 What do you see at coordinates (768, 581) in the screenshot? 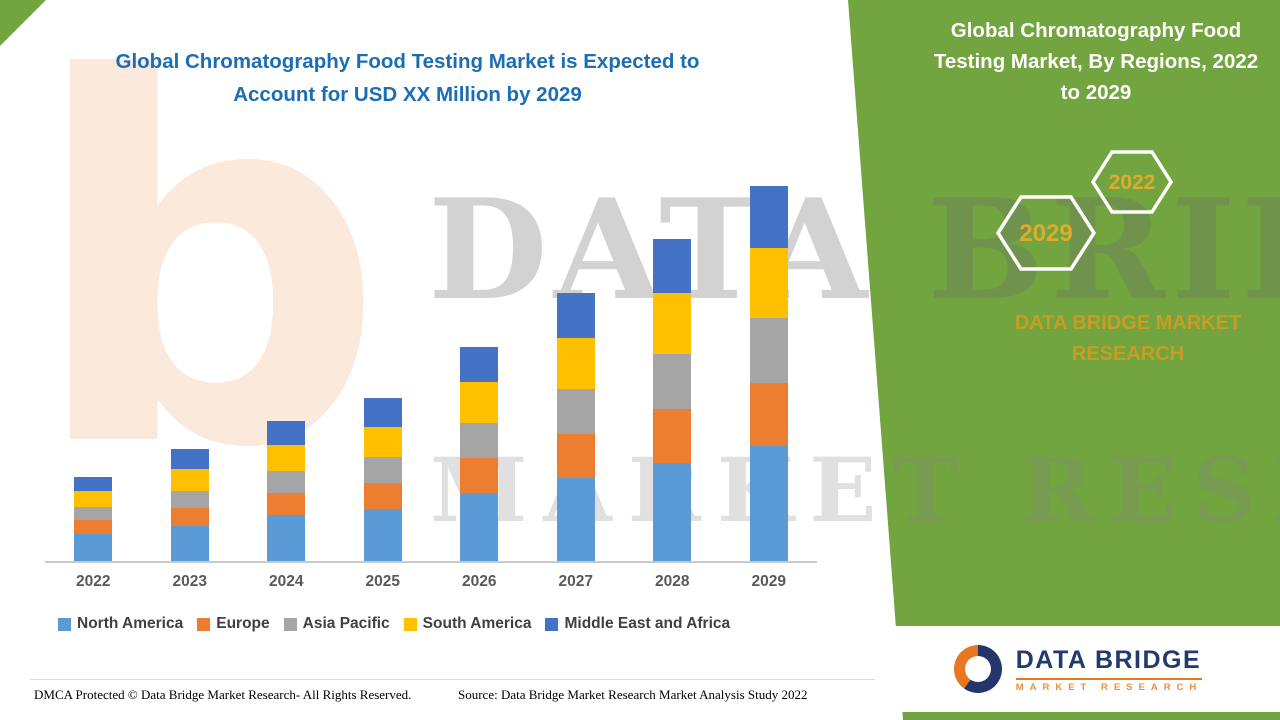
I see `x-axis-label-2029: 2029` at bounding box center [768, 581].